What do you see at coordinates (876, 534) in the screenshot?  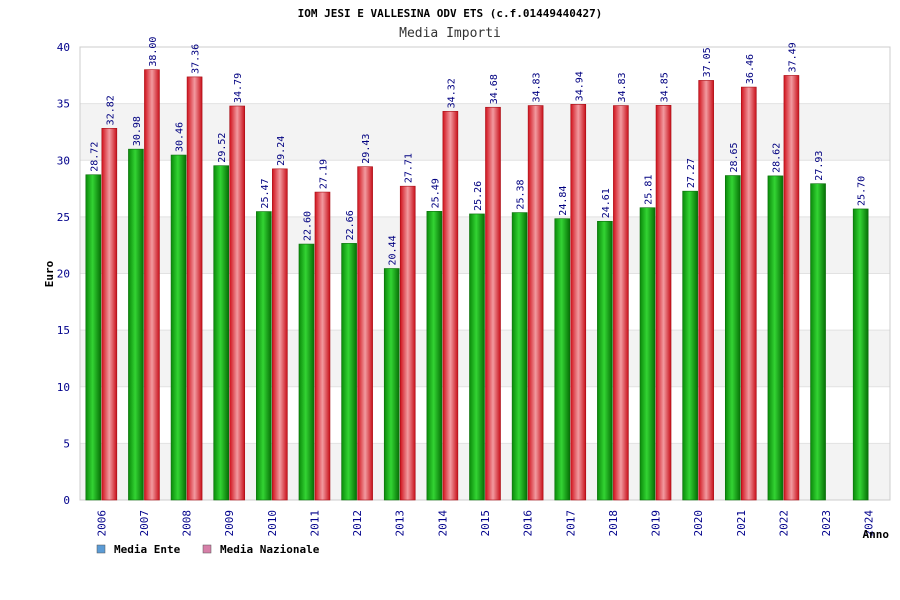 I see `x-axis-label: Anno` at bounding box center [876, 534].